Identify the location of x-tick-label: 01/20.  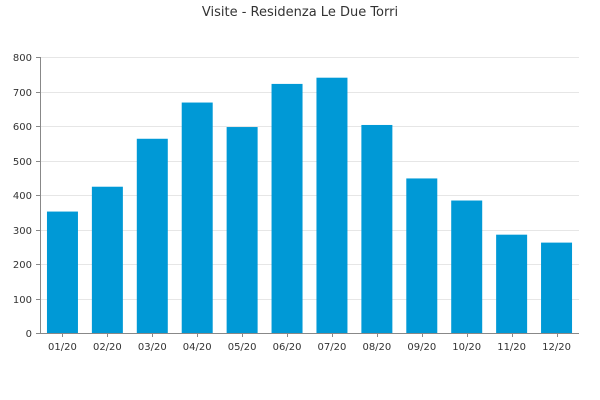
(62, 347).